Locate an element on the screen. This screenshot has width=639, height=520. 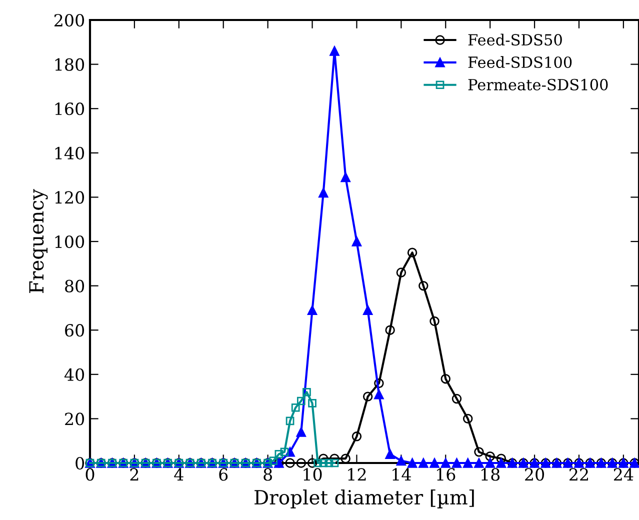
x-tick-label: 16 is located at coordinates (446, 474).